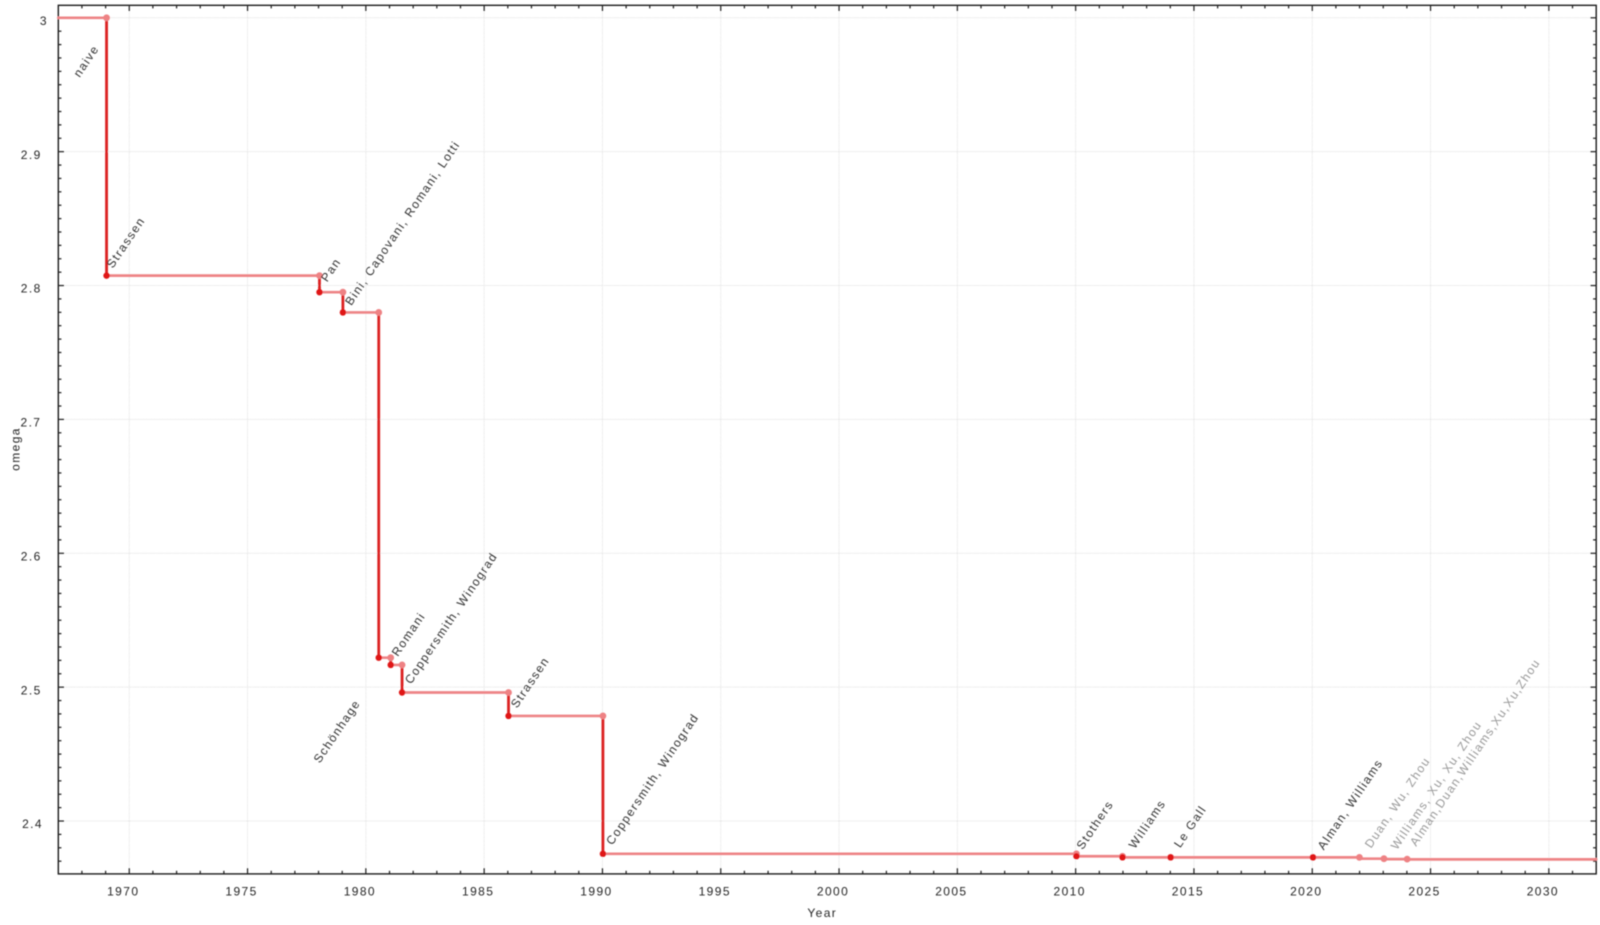 This screenshot has width=1600, height=925. What do you see at coordinates (32, 824) in the screenshot?
I see `svg-text: 2.4` at bounding box center [32, 824].